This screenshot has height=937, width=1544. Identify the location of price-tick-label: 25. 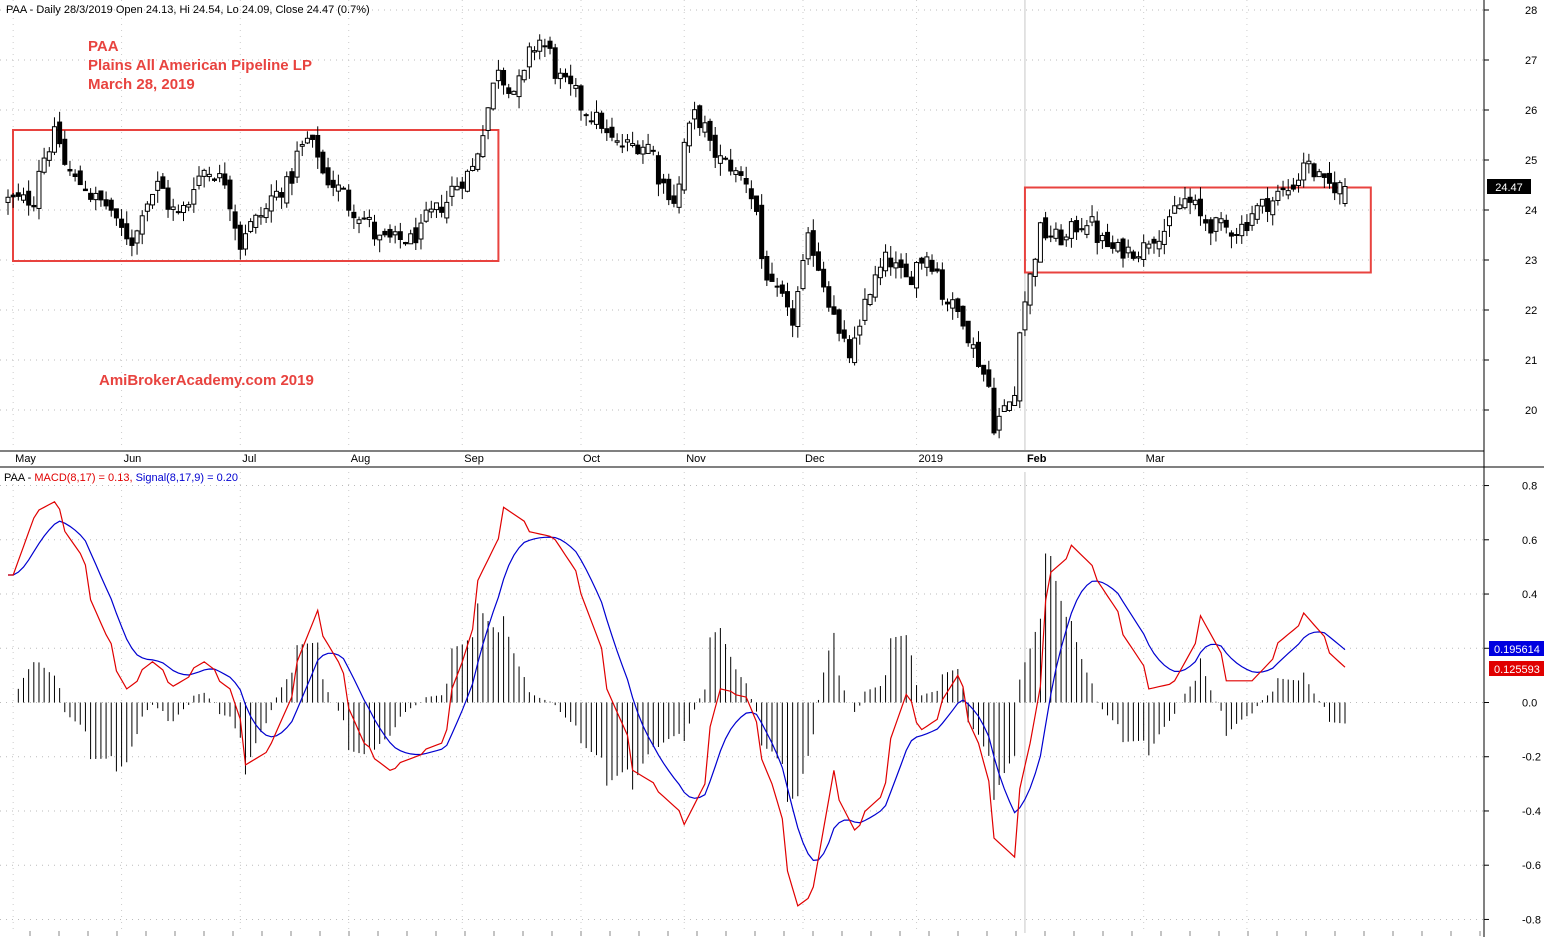
(1531, 161).